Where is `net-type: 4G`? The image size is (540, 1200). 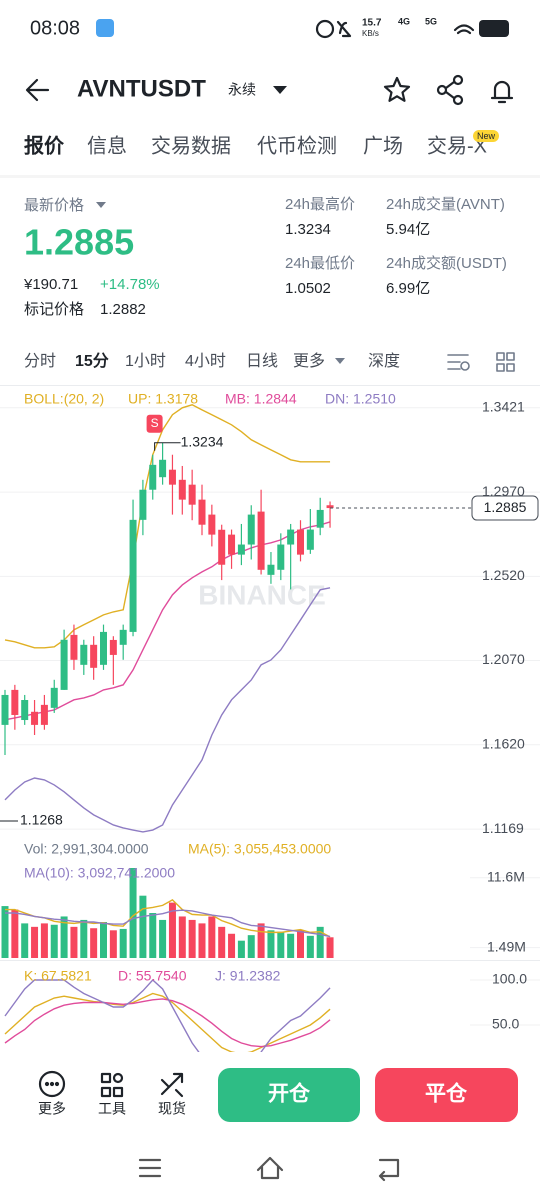 net-type: 4G is located at coordinates (404, 21).